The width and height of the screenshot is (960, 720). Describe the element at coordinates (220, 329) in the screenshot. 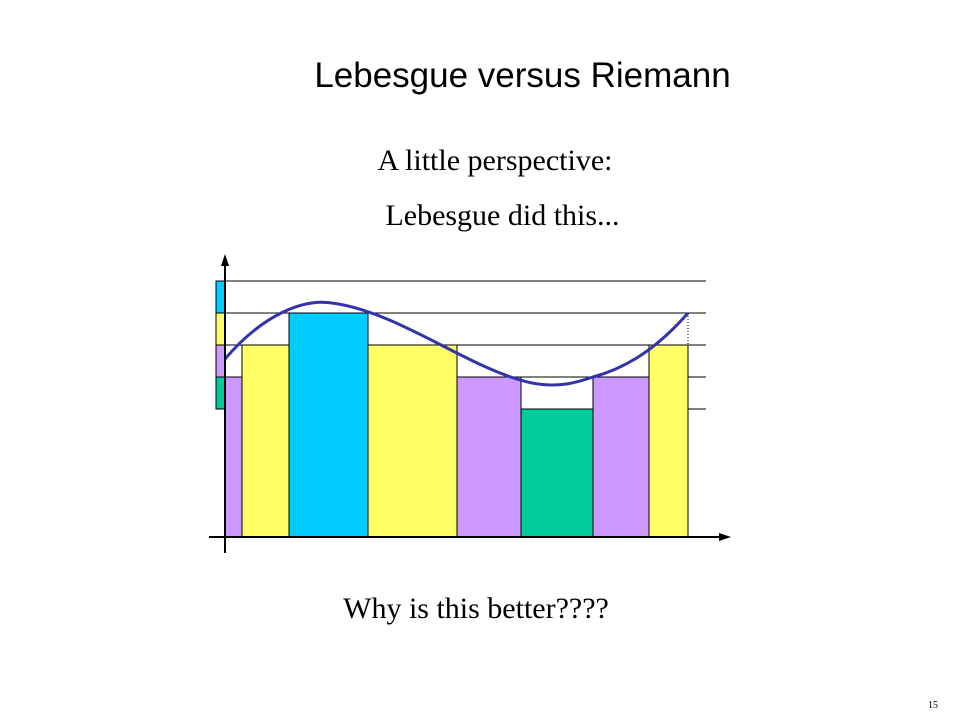

I see `legend-strip-yellow` at that location.